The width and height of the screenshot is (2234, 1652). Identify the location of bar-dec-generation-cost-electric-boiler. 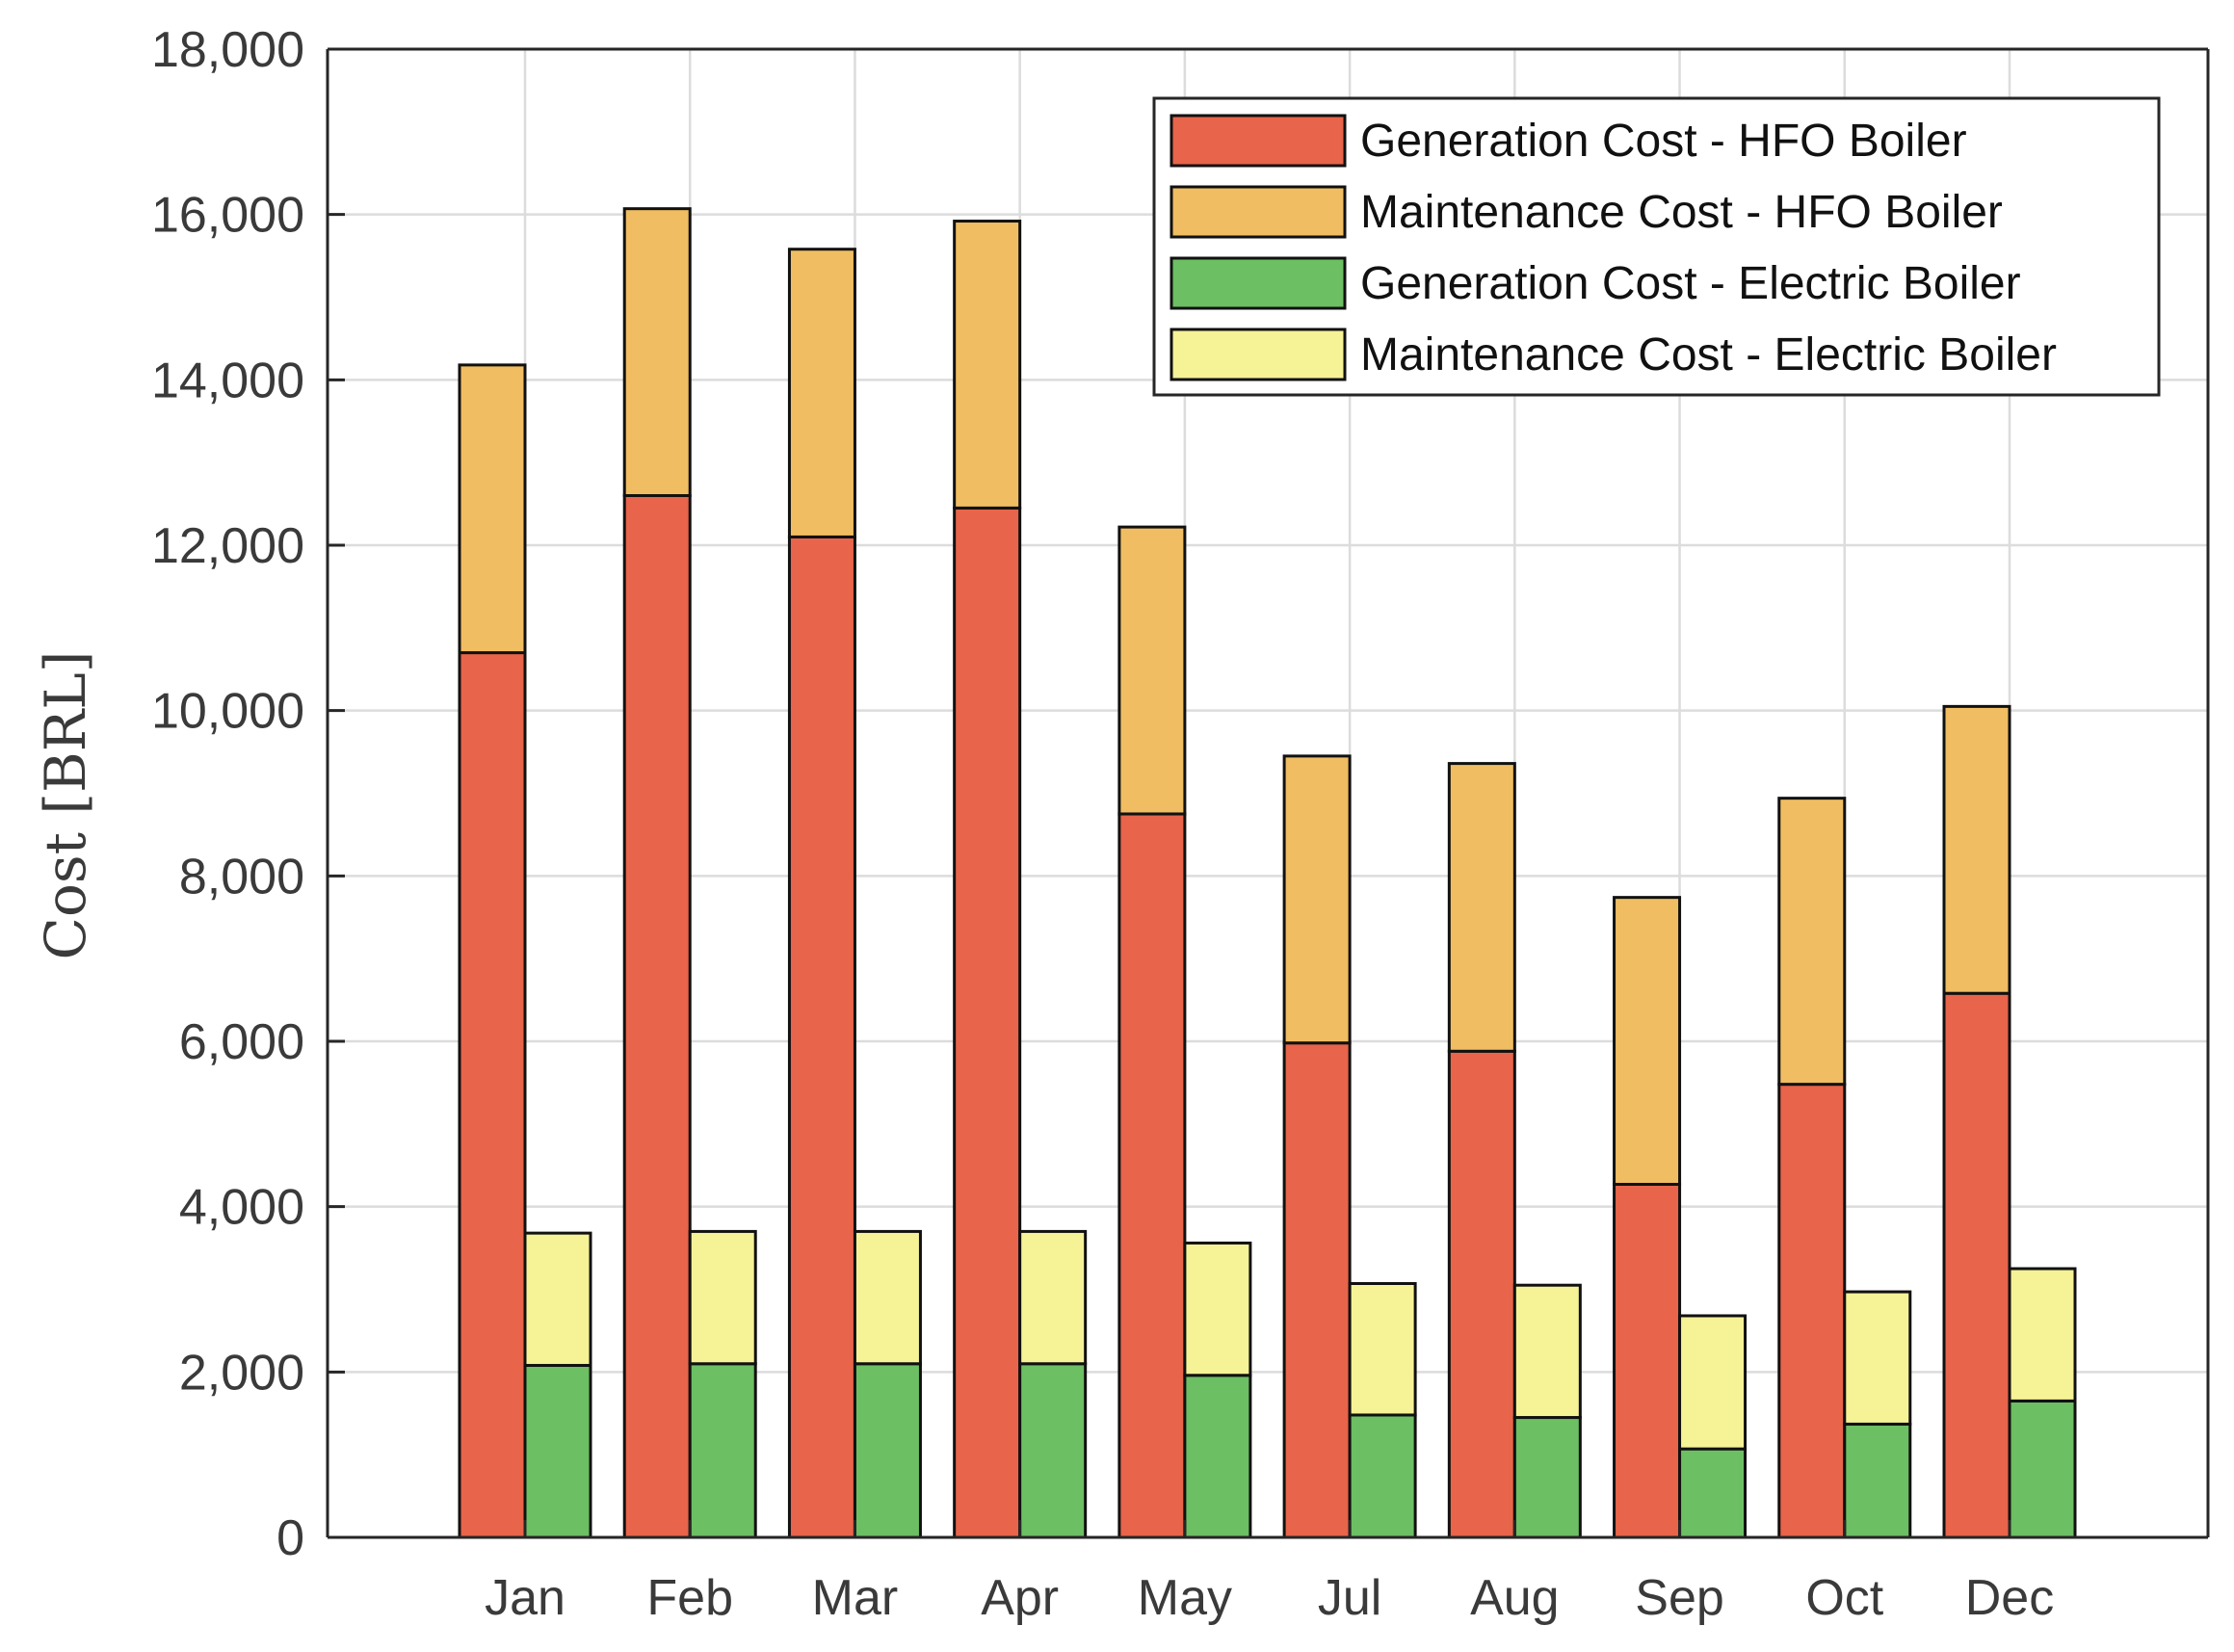
(2042, 1469).